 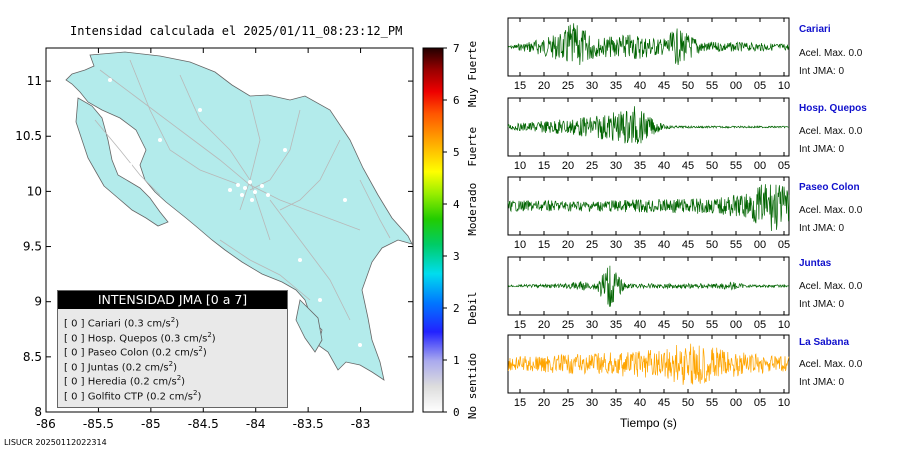 I want to click on colorbar-tick-label: 2, so click(x=456, y=308).